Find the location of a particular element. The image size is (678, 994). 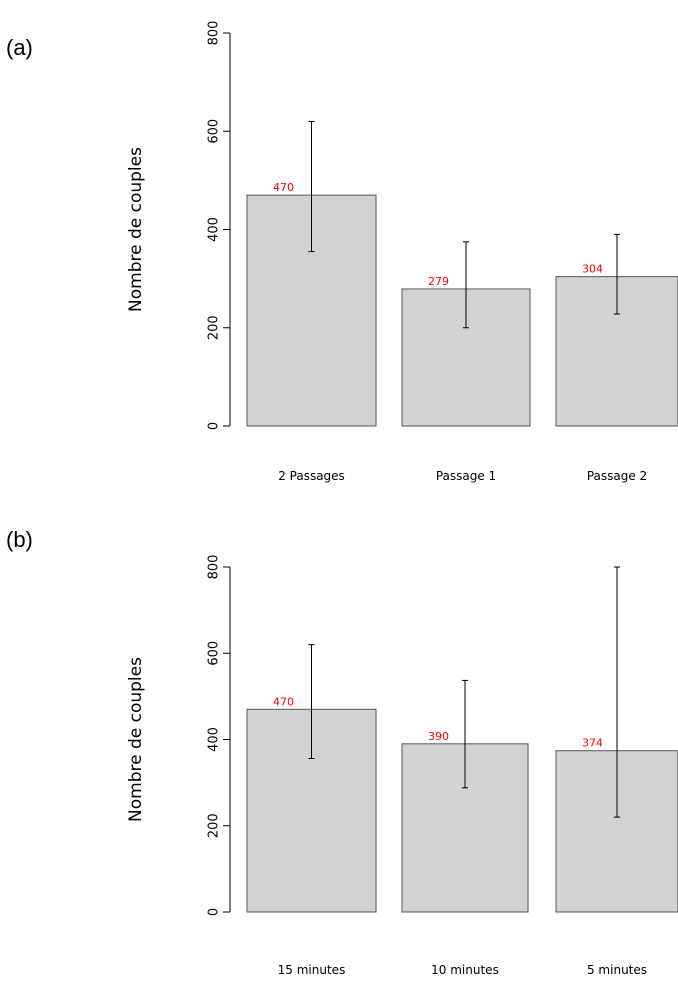

category-label: Passage 2 is located at coordinates (617, 476).